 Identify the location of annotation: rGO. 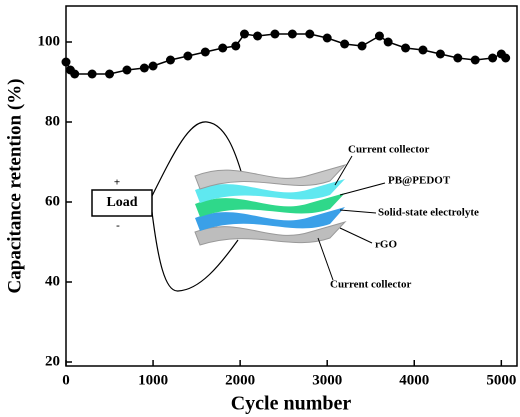
(386, 245).